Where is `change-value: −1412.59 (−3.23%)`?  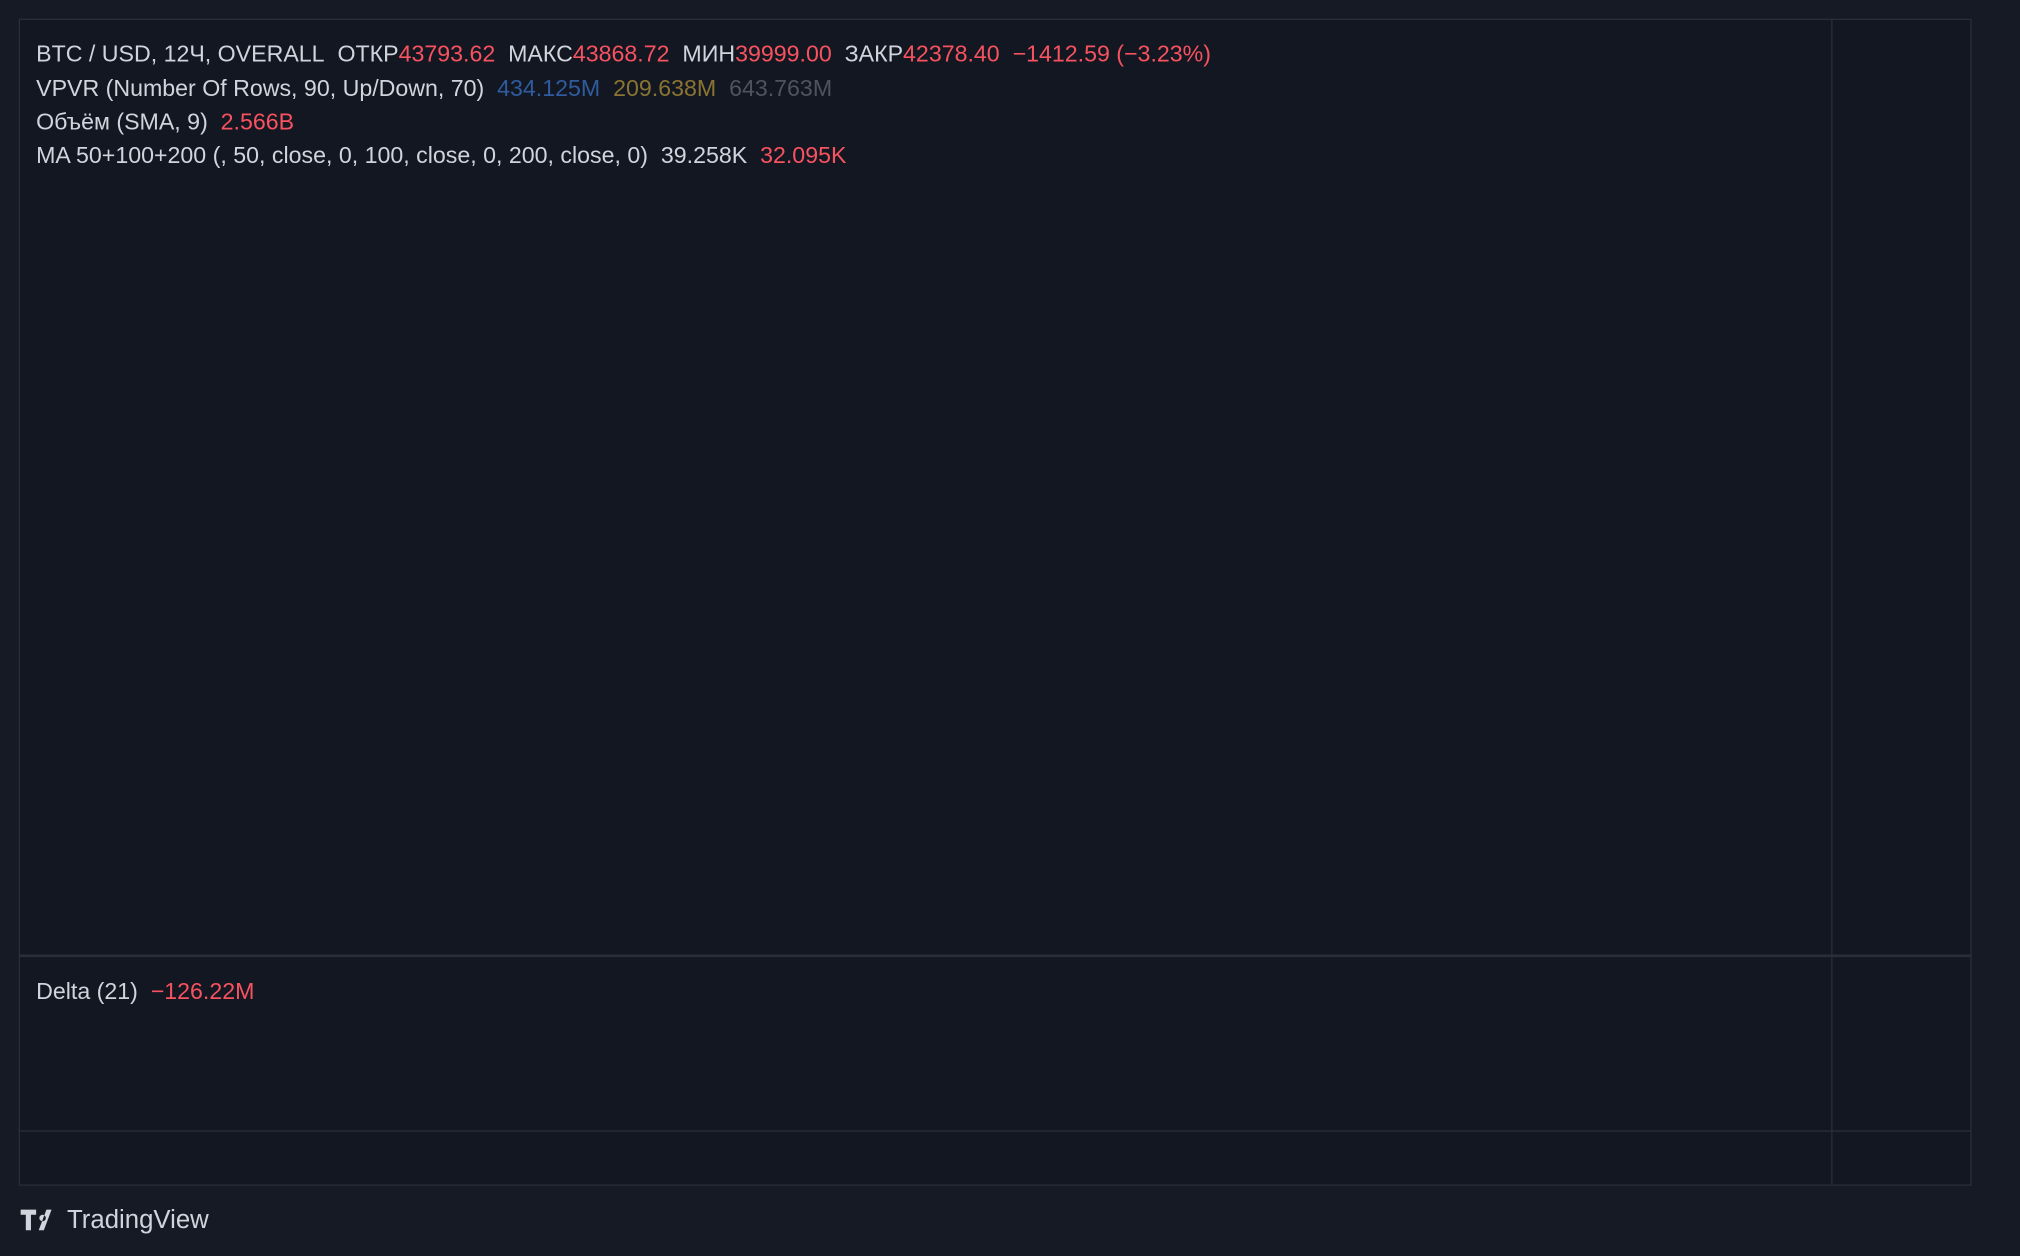
change-value: −1412.59 (−3.23%) is located at coordinates (1112, 54).